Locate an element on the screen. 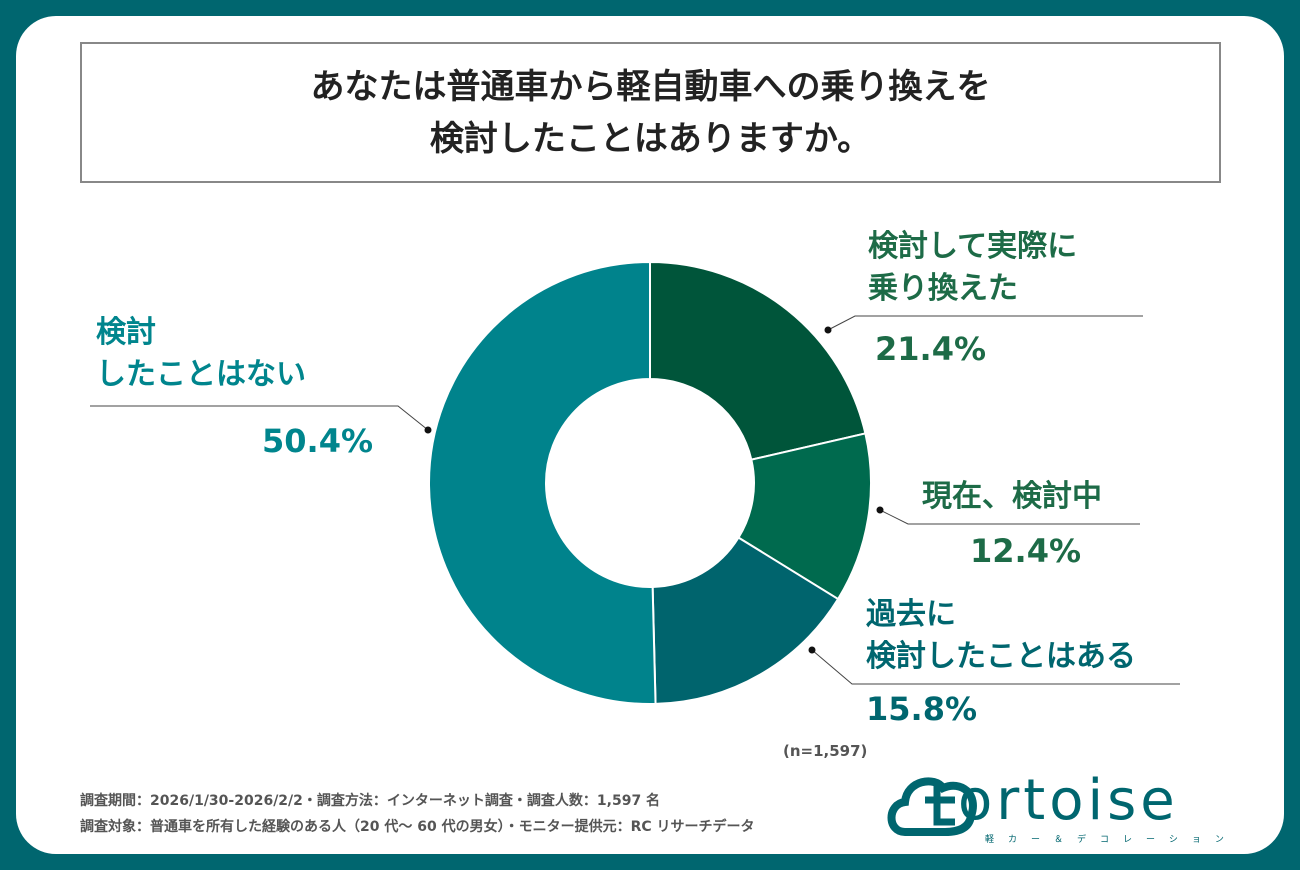 This screenshot has width=1300, height=870. title-line-2: 検討したことはありますか。 is located at coordinates (650, 138).